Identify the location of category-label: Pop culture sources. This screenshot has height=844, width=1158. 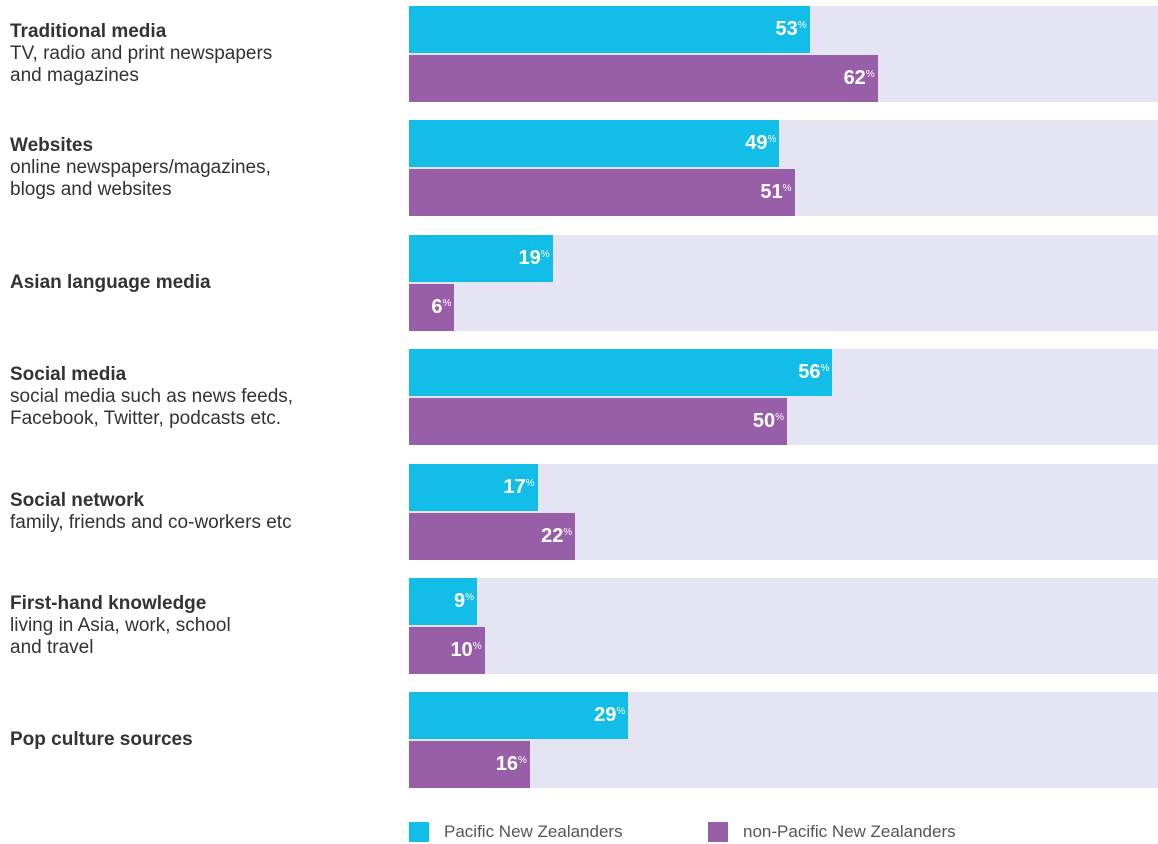
(205, 740).